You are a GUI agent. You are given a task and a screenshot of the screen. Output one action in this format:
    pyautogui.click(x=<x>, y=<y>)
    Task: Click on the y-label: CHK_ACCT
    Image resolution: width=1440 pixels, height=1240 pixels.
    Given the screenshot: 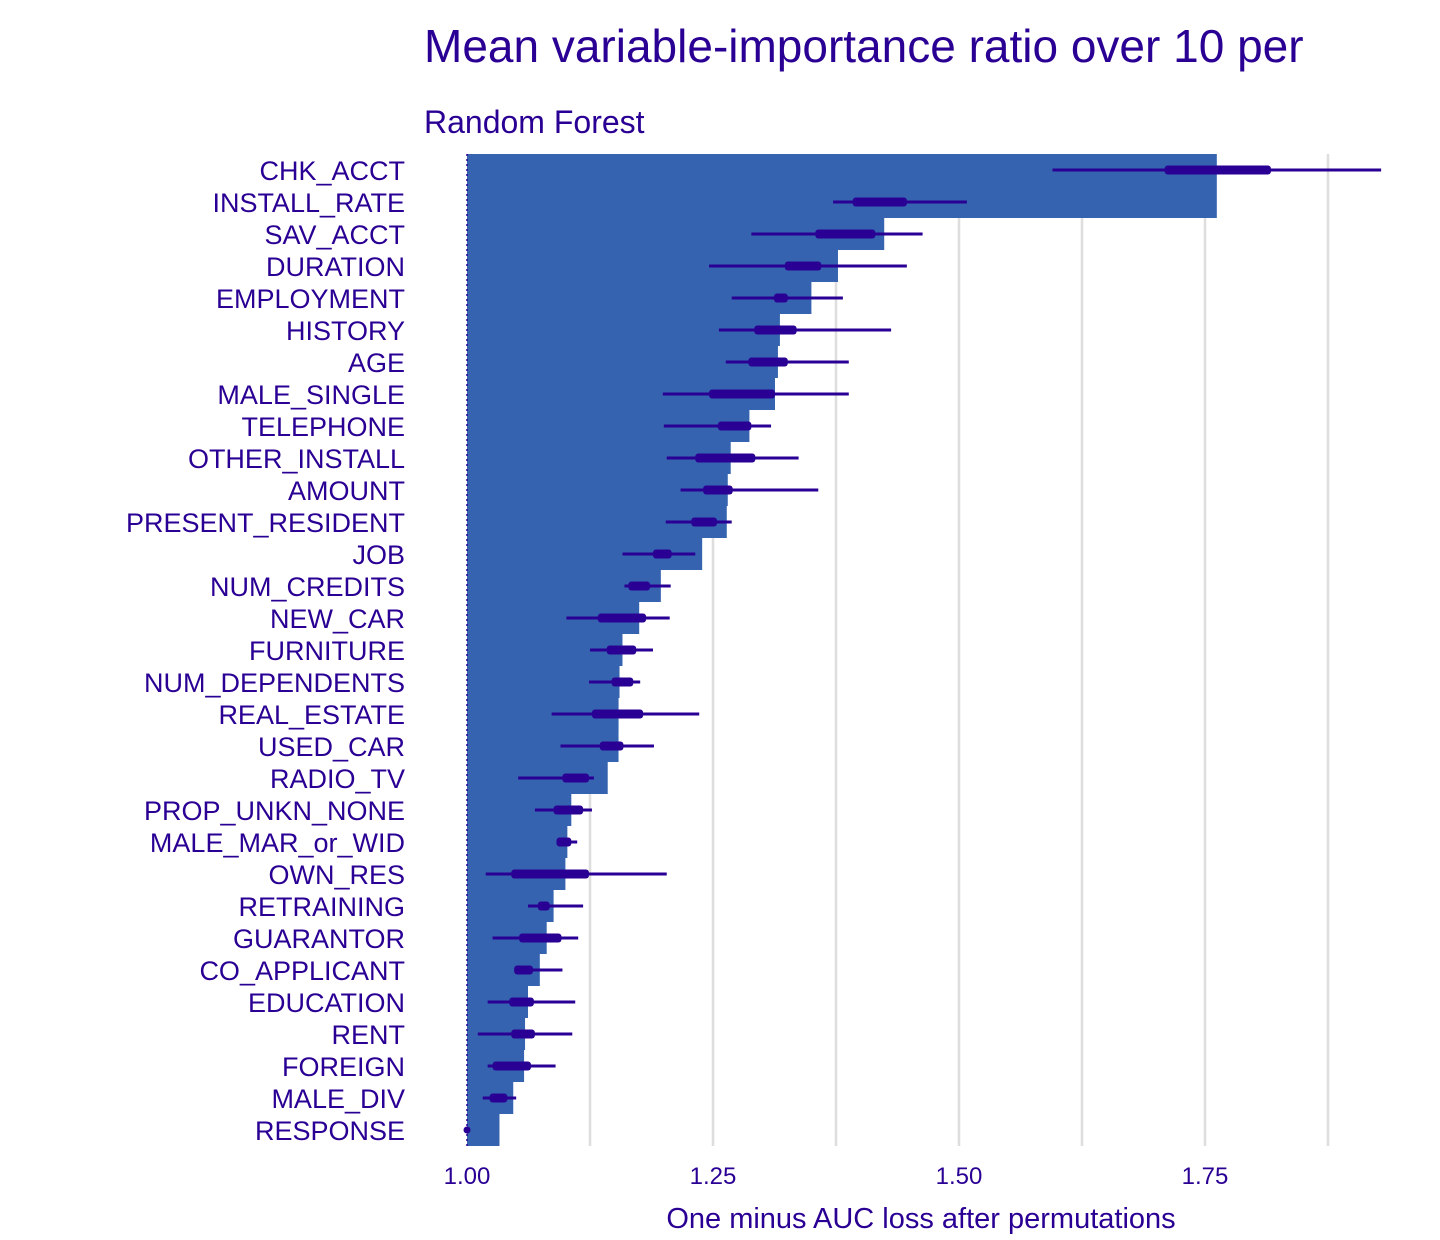 What is the action you would take?
    pyautogui.click(x=332, y=171)
    